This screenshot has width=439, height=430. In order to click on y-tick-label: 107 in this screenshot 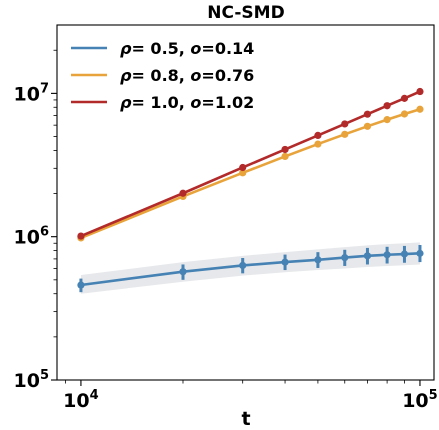, I will do `click(32, 93)`.